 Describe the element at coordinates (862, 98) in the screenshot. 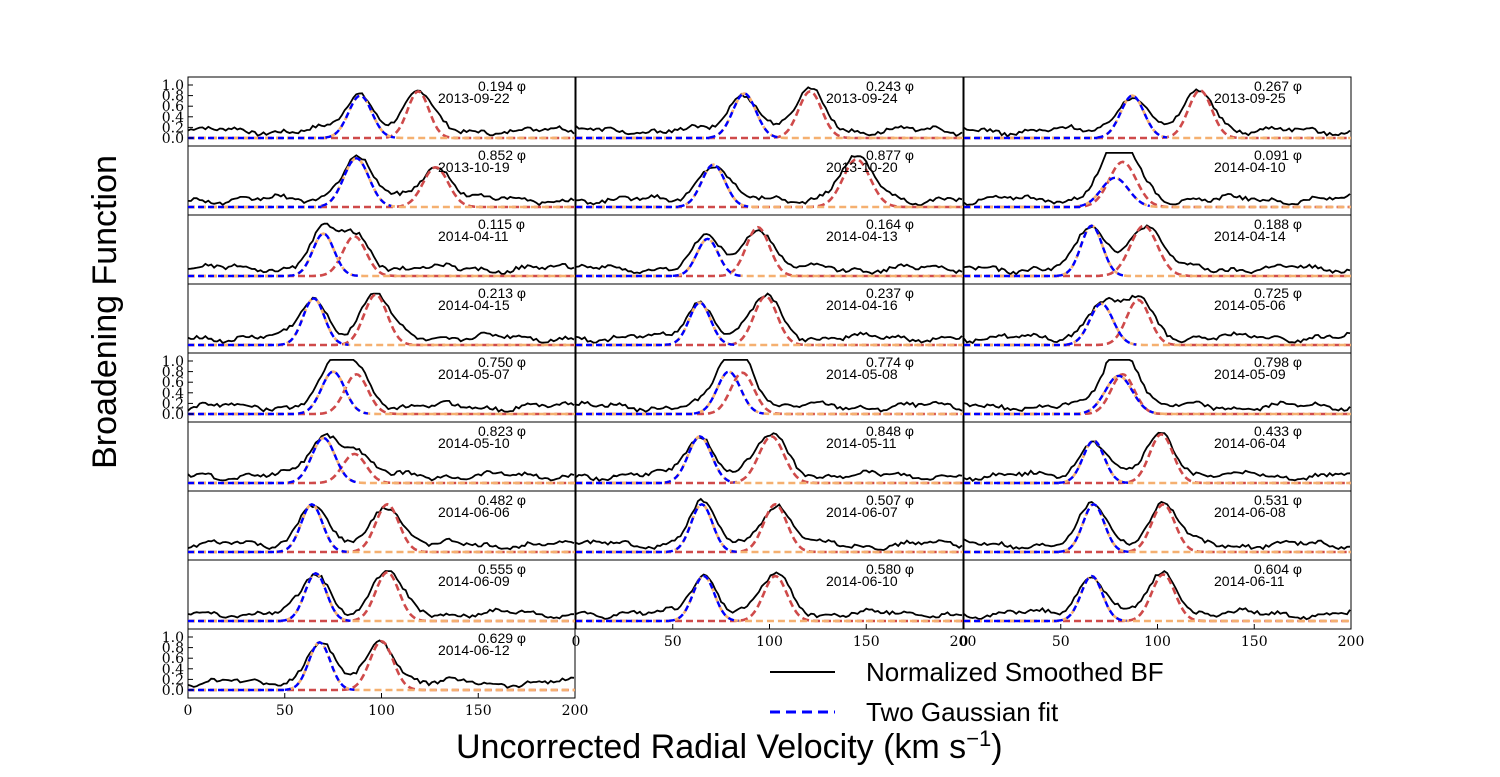

I see `panel-date-label: 2013-09-24` at that location.